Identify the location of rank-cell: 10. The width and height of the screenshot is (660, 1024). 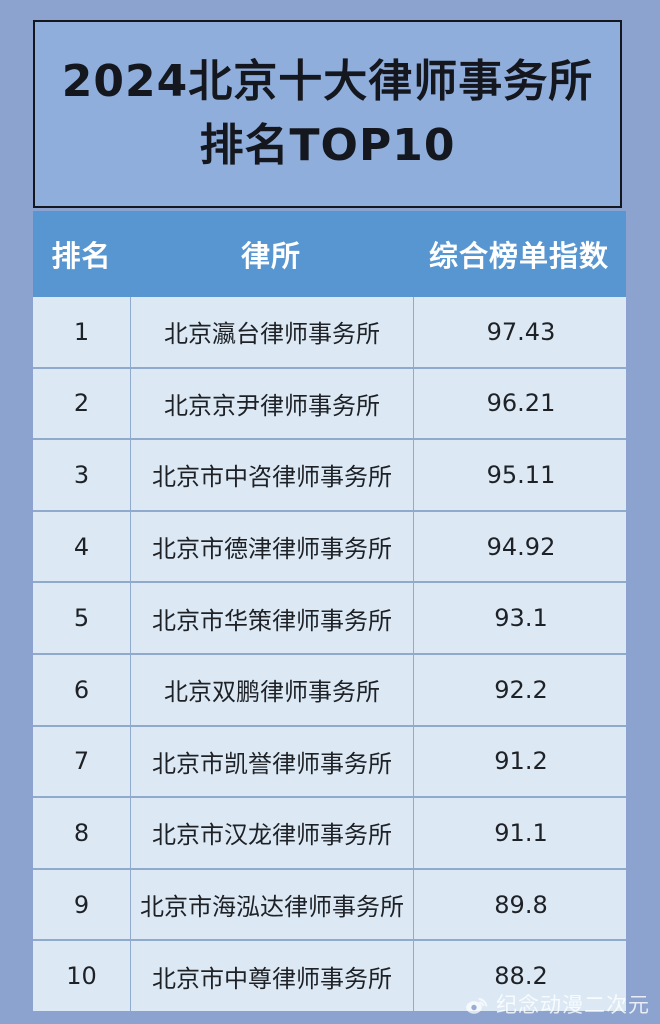
(81, 976).